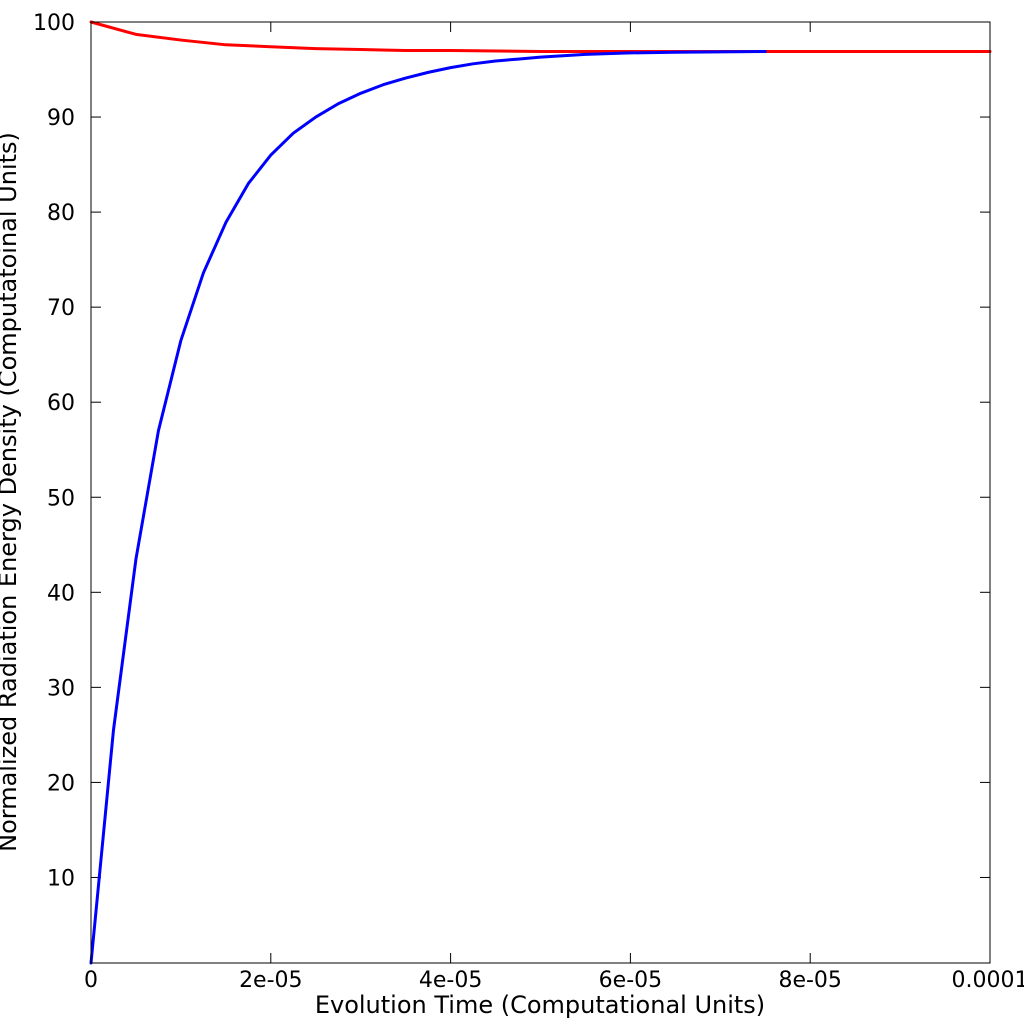 The width and height of the screenshot is (1024, 1024). What do you see at coordinates (61, 783) in the screenshot?
I see `y-tick-label: 20` at bounding box center [61, 783].